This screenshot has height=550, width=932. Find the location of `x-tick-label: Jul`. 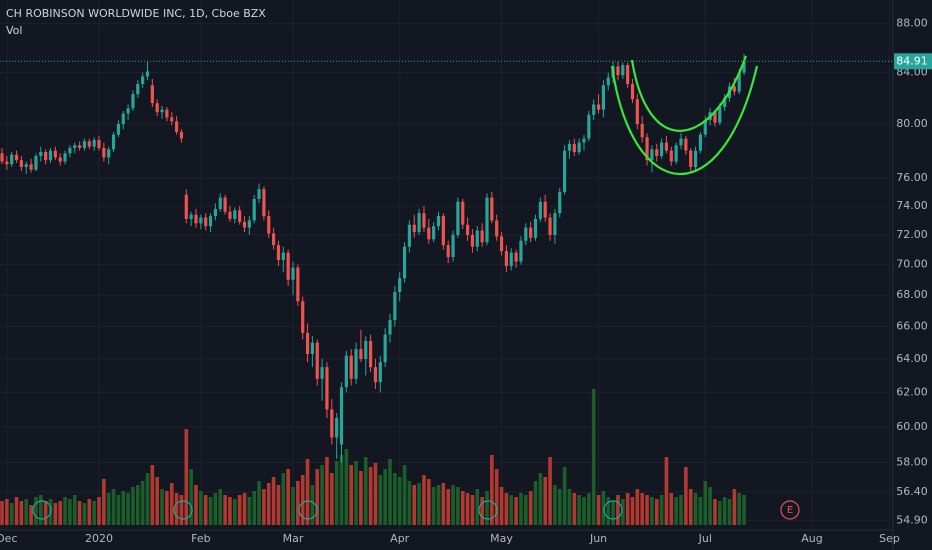

x-tick-label: Jul is located at coordinates (705, 538).